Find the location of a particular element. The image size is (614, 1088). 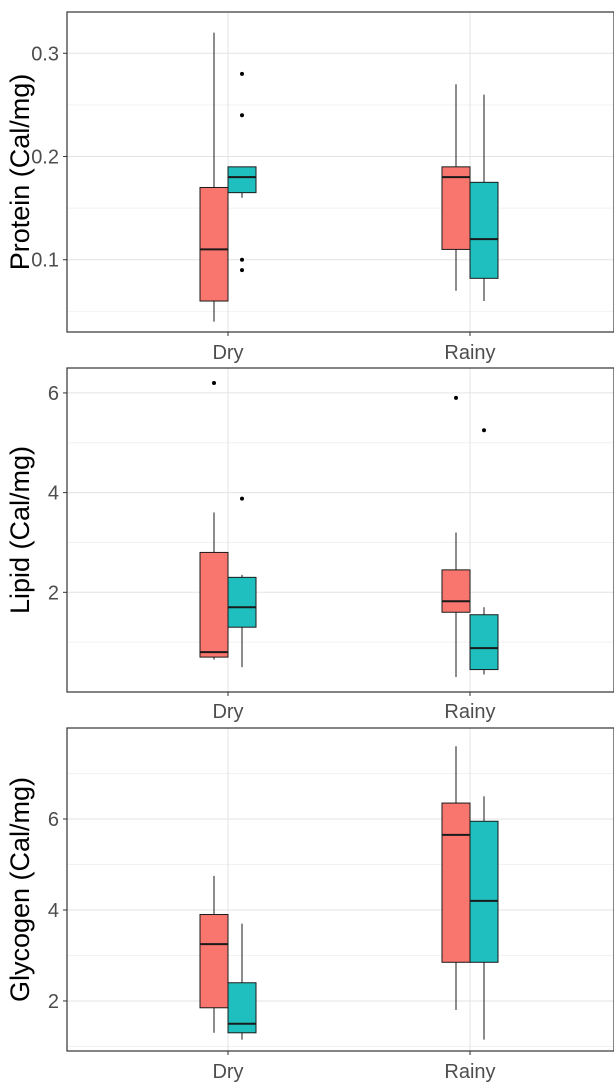

y-tick-label: 0.1 is located at coordinates (45, 261).